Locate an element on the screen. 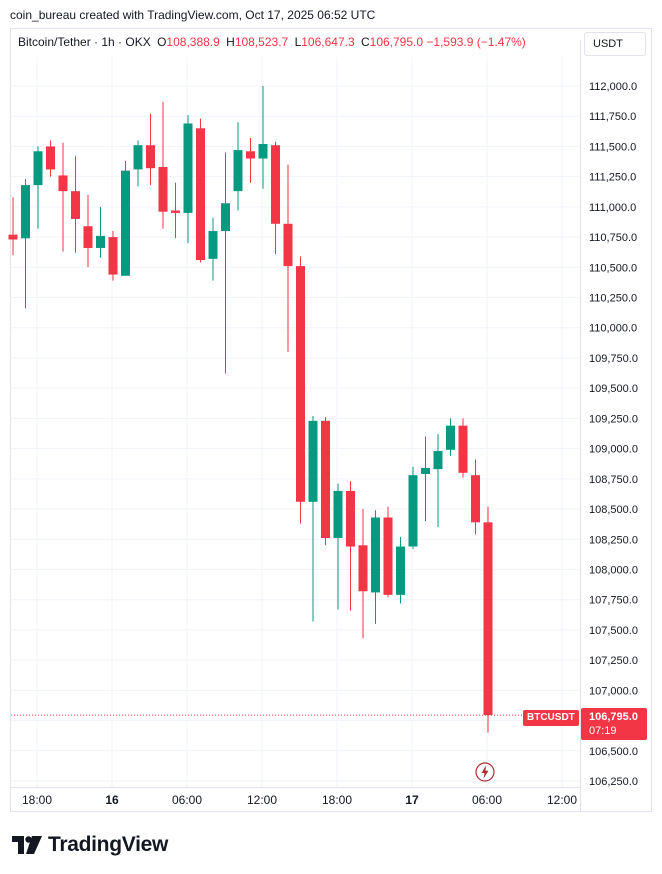 This screenshot has width=662, height=874. price-tick-label: 108,750.0 is located at coordinates (613, 480).